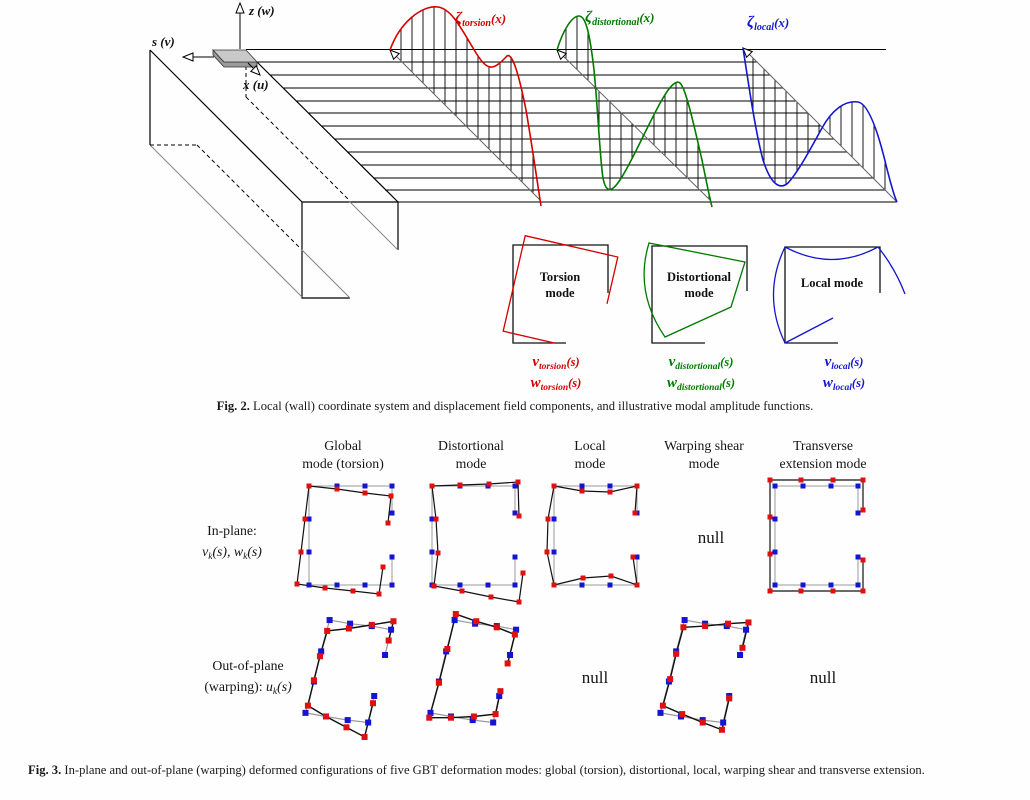 The width and height of the screenshot is (1030, 800). I want to click on z-axis-arrow-icon, so click(240, 7).